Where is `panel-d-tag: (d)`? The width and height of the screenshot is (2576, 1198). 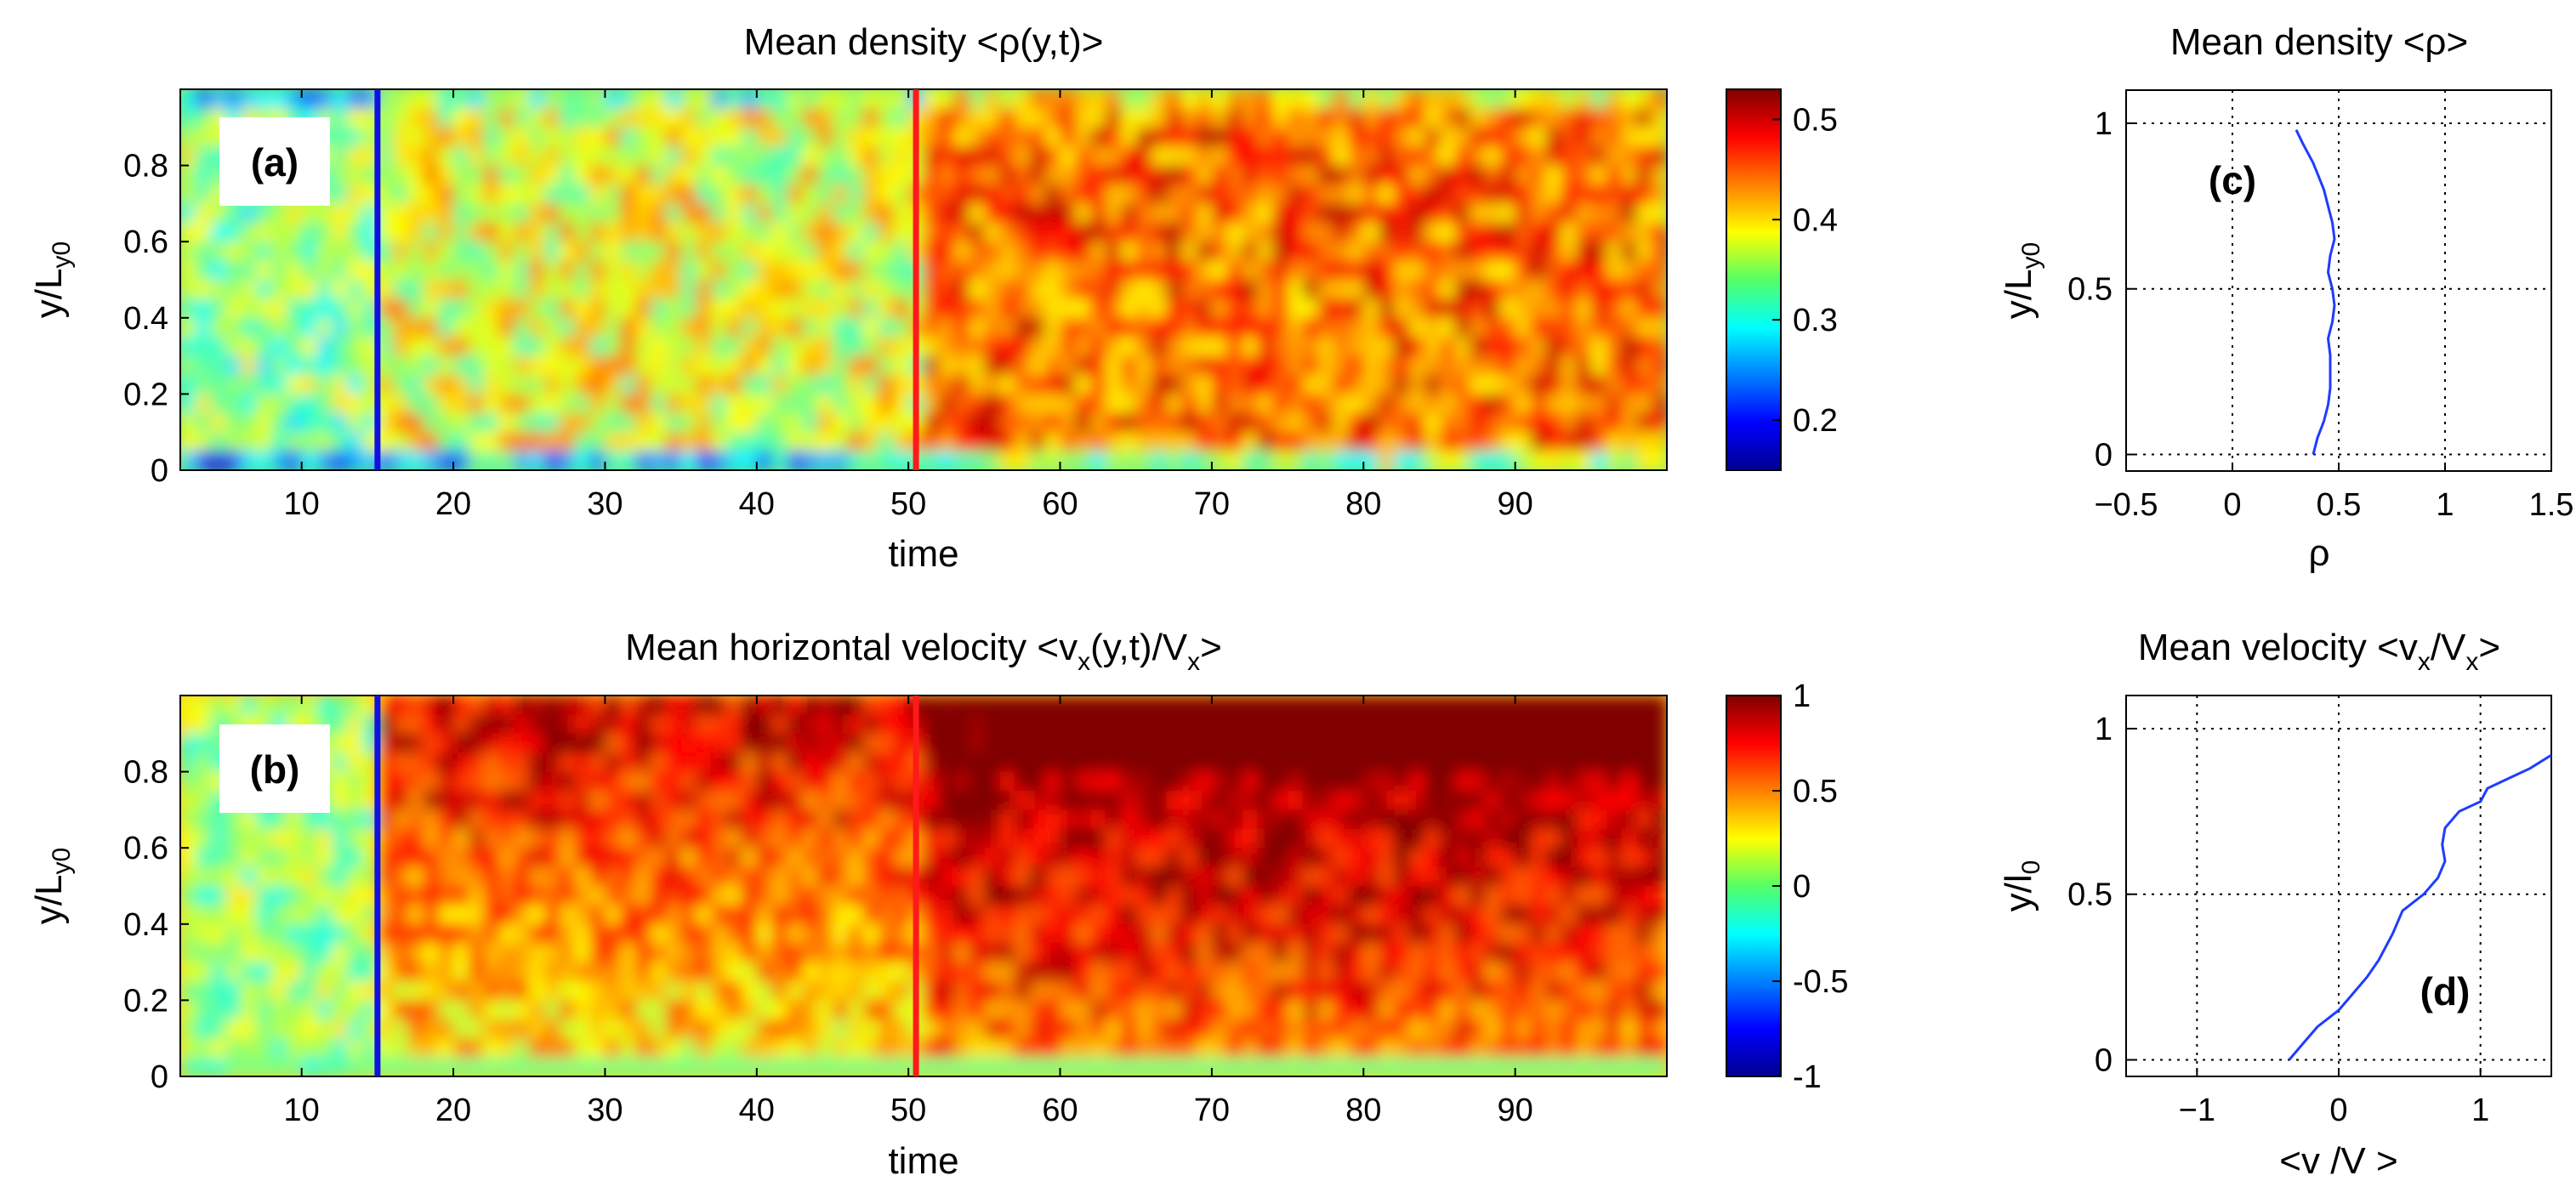
panel-d-tag: (d) is located at coordinates (2445, 991).